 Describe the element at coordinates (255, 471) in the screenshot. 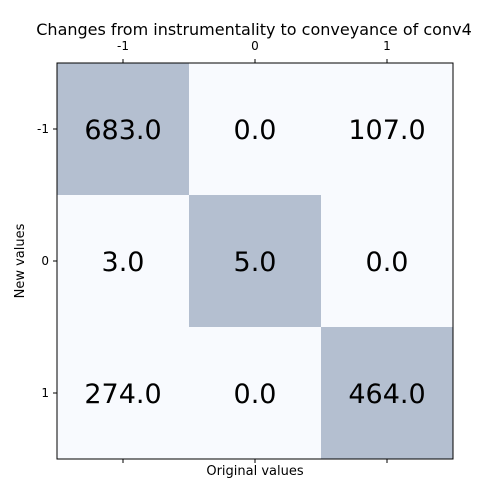

I see `x-axis-label: Original values` at that location.